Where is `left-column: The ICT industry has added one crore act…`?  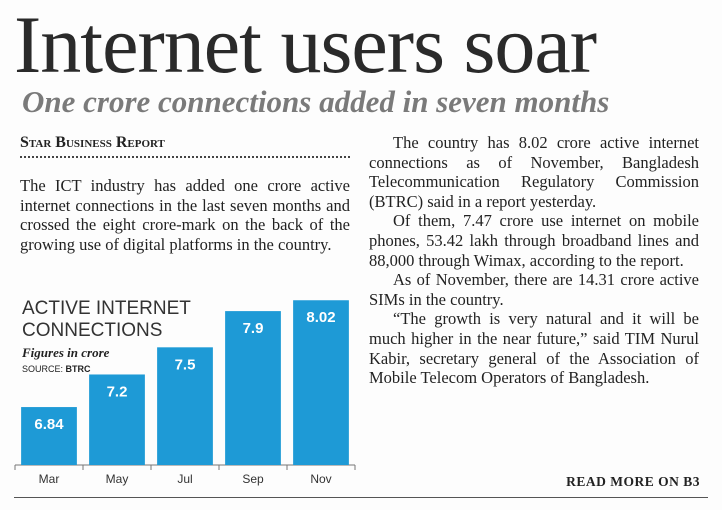 left-column: The ICT industry has added one crore act… is located at coordinates (185, 215).